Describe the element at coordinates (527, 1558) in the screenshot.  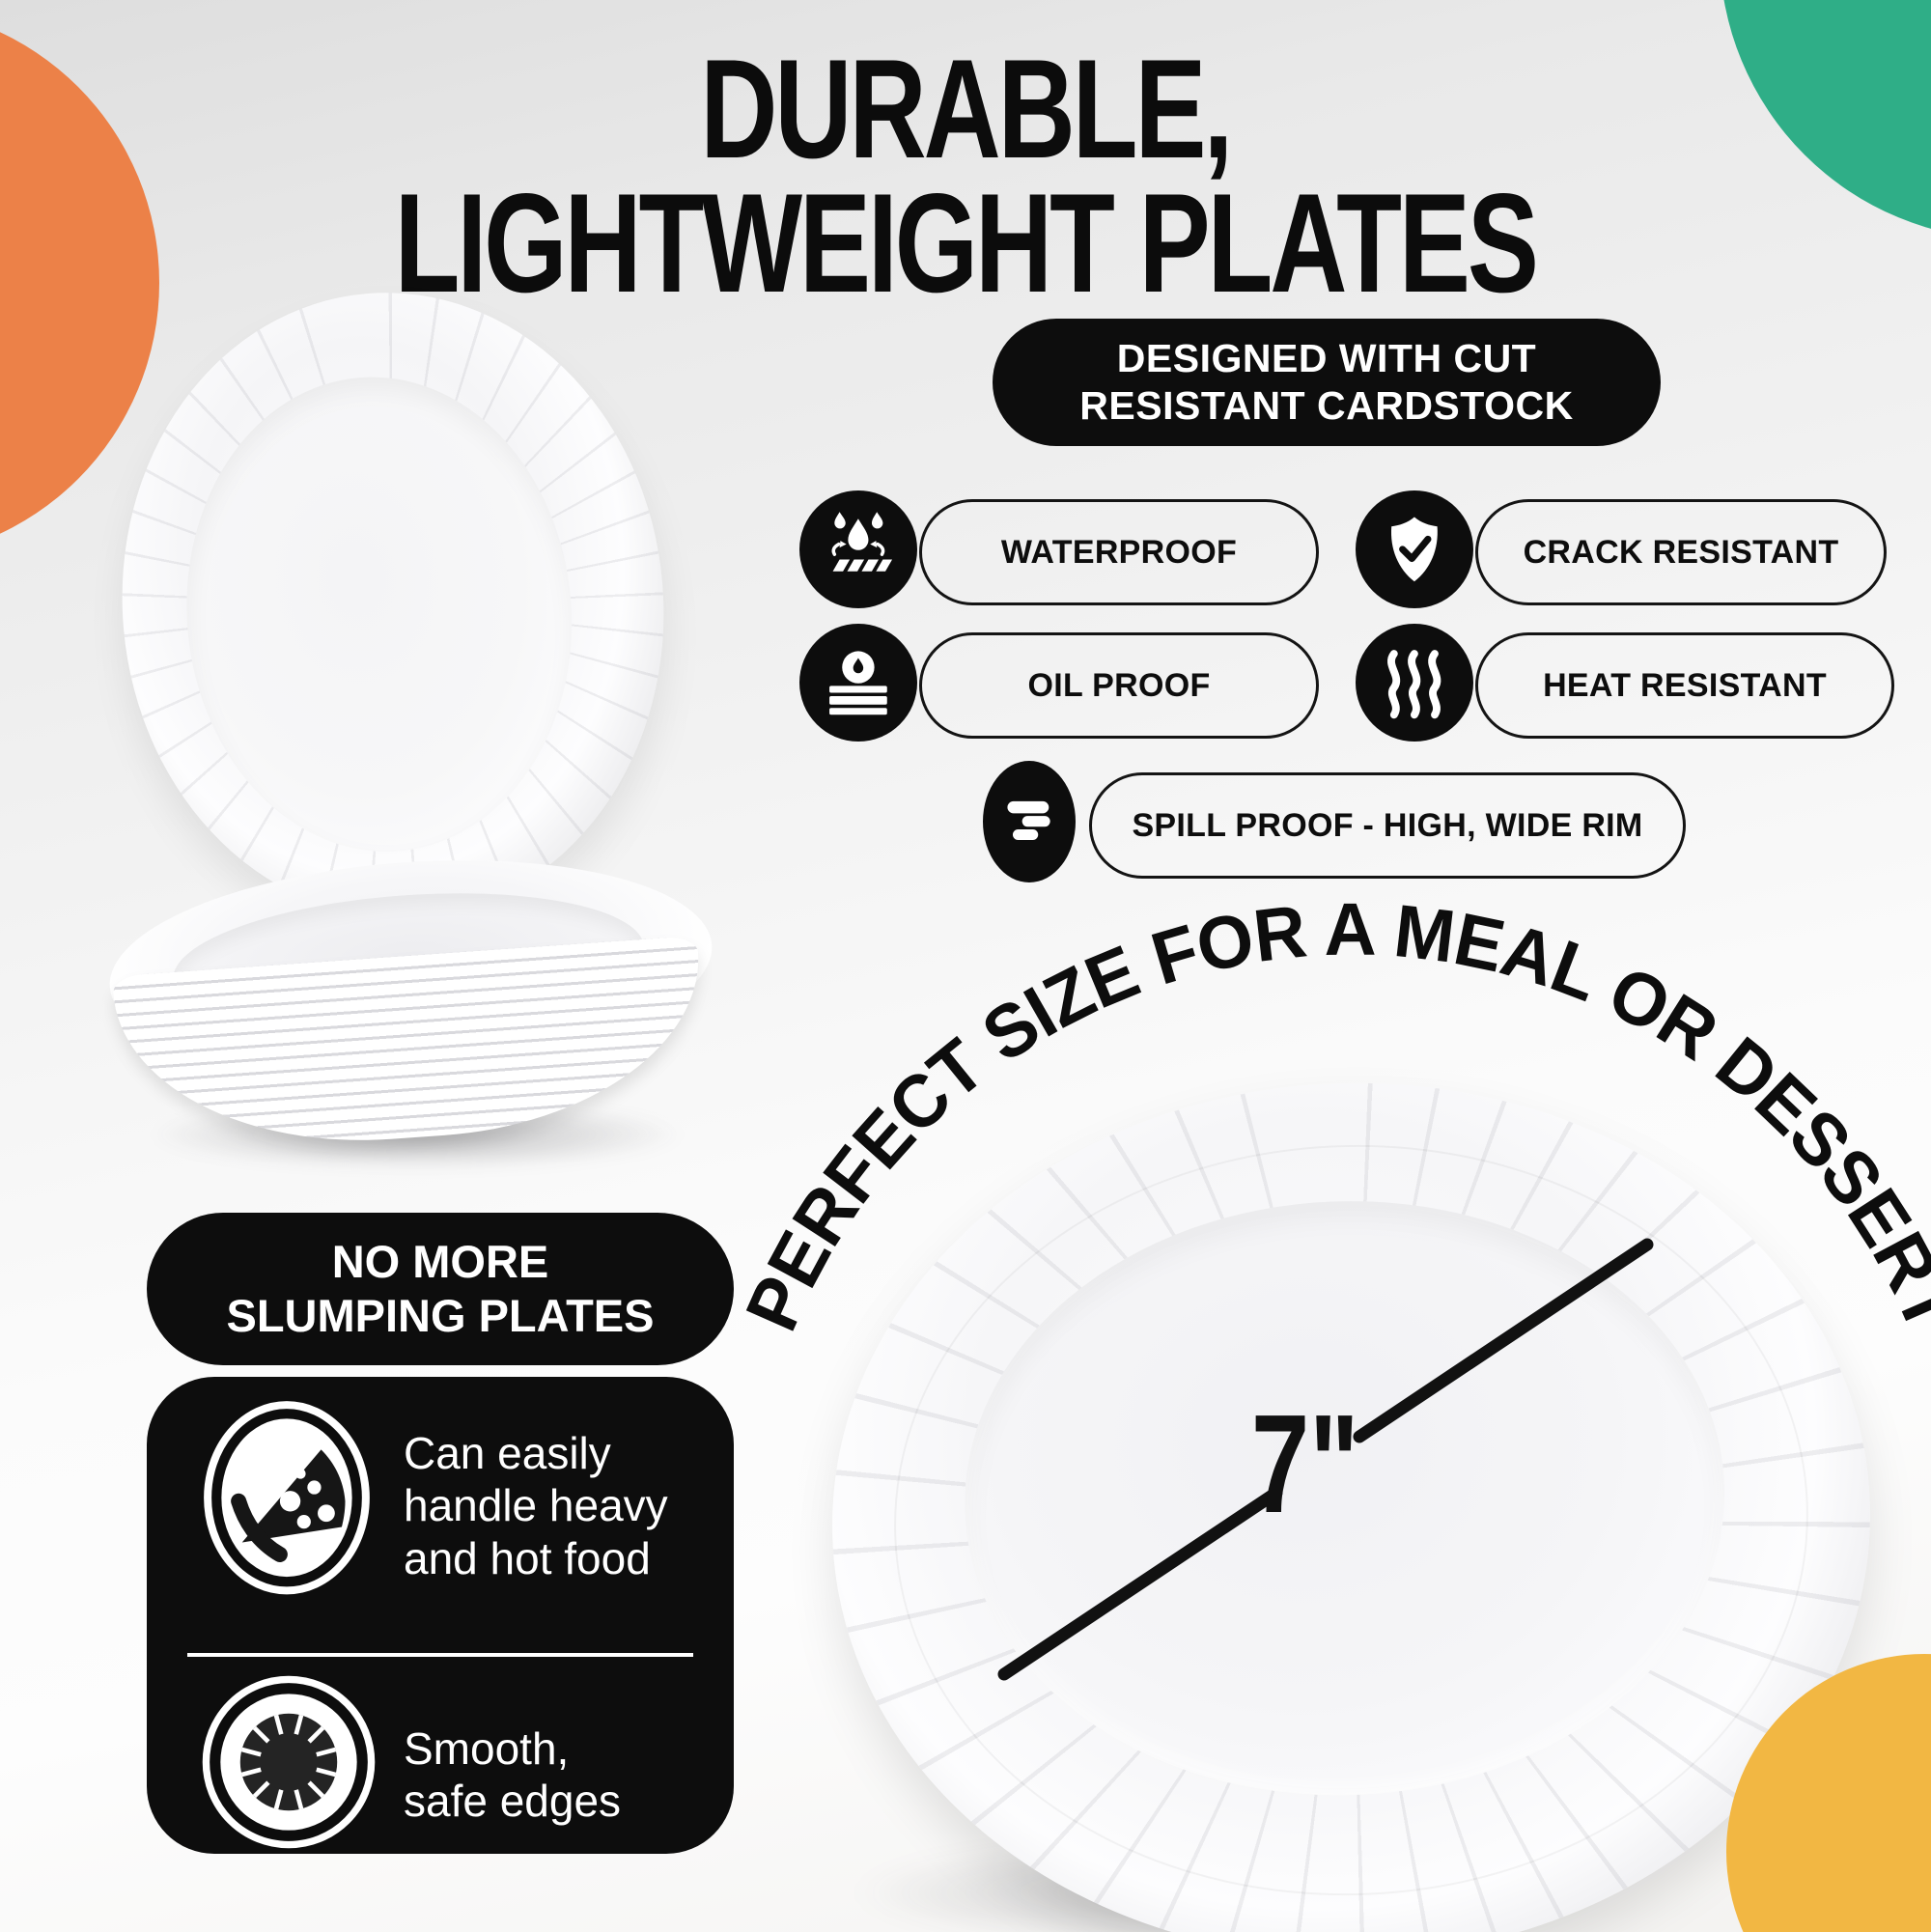
I see `benefit-line: and hot food` at that location.